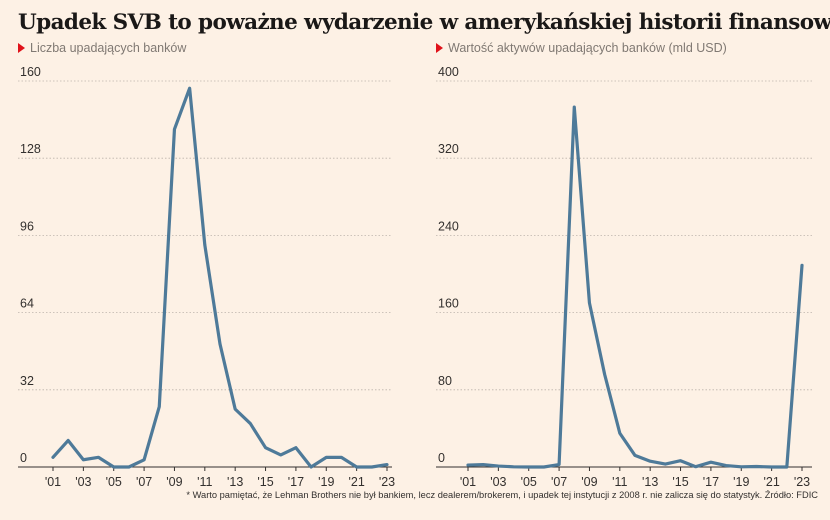  I want to click on left-x-tick-label: '11, so click(204, 482).